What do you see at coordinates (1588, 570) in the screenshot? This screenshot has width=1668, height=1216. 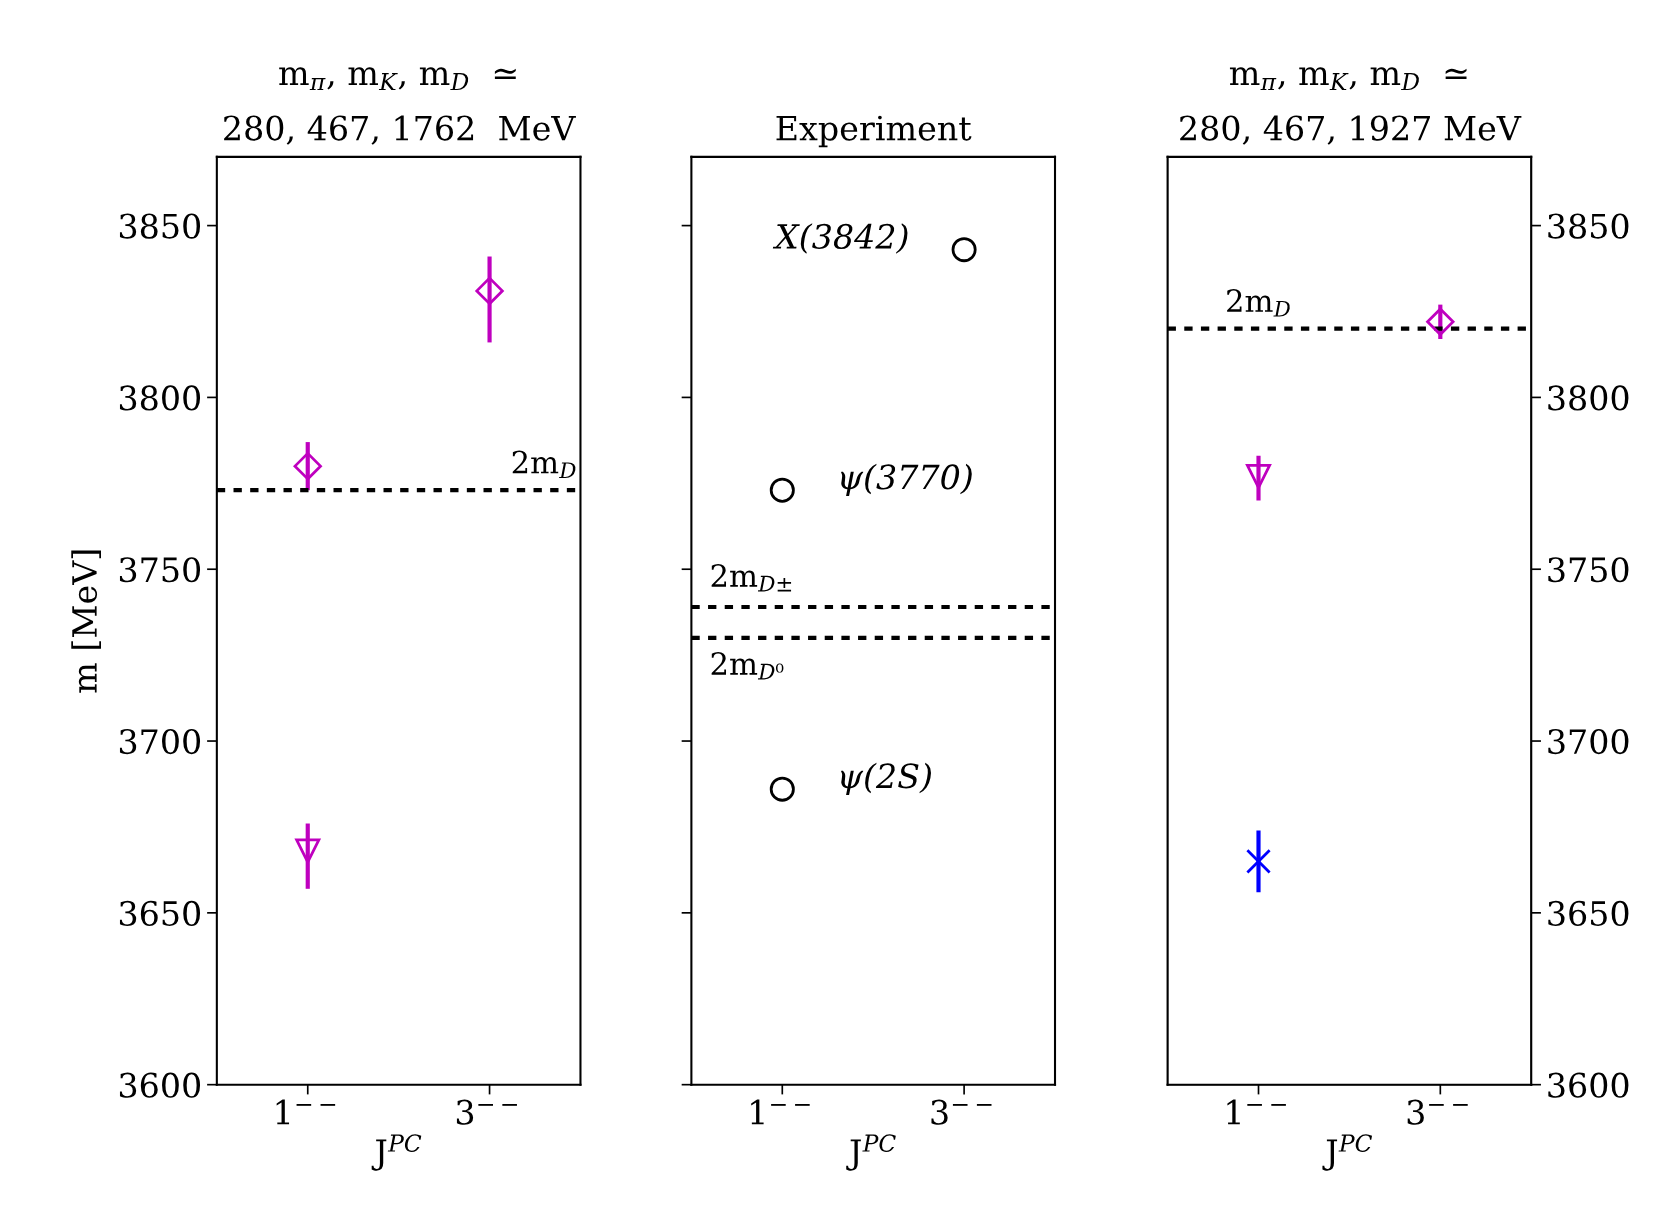 I see `y2-tick-label: 3750` at bounding box center [1588, 570].